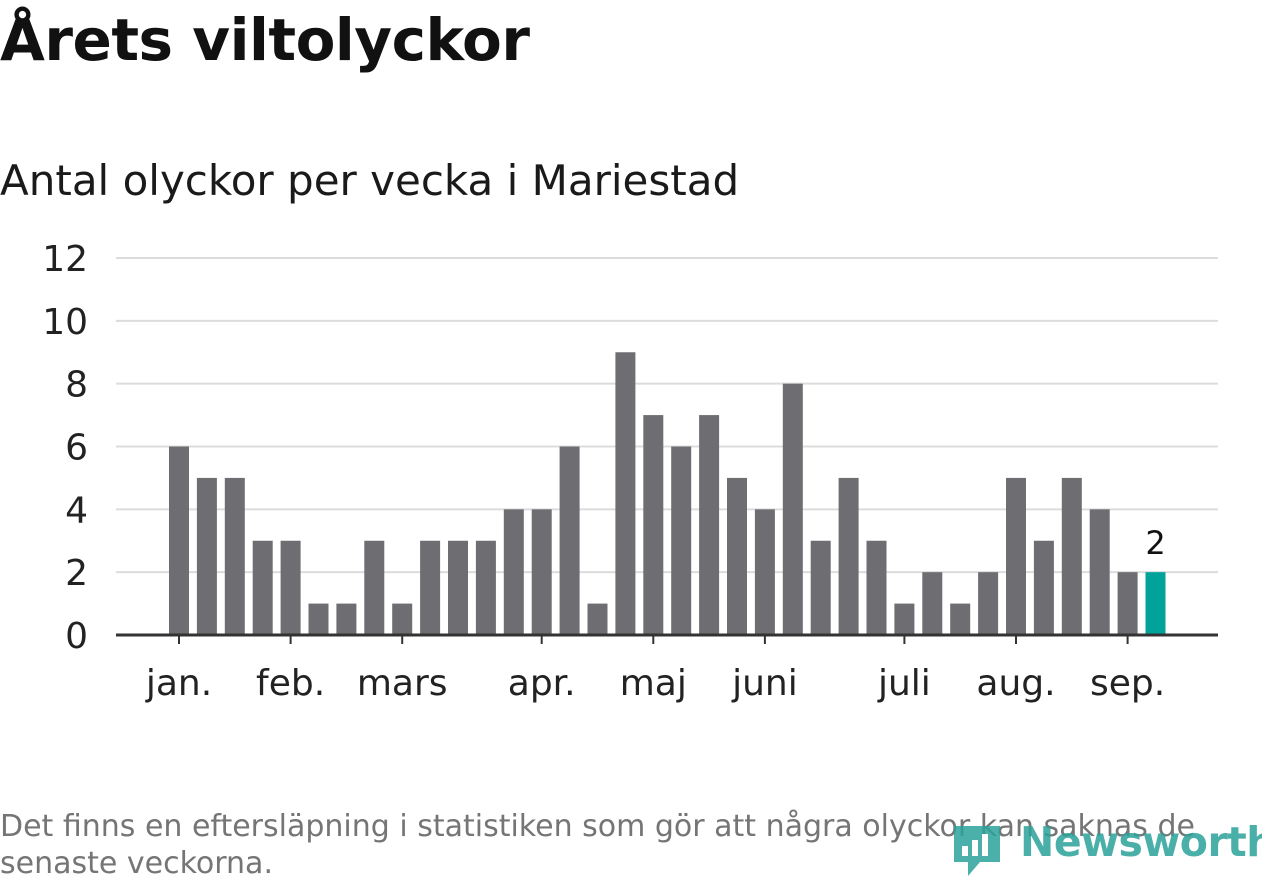  What do you see at coordinates (65, 259) in the screenshot?
I see `y-tick-label: 12` at bounding box center [65, 259].